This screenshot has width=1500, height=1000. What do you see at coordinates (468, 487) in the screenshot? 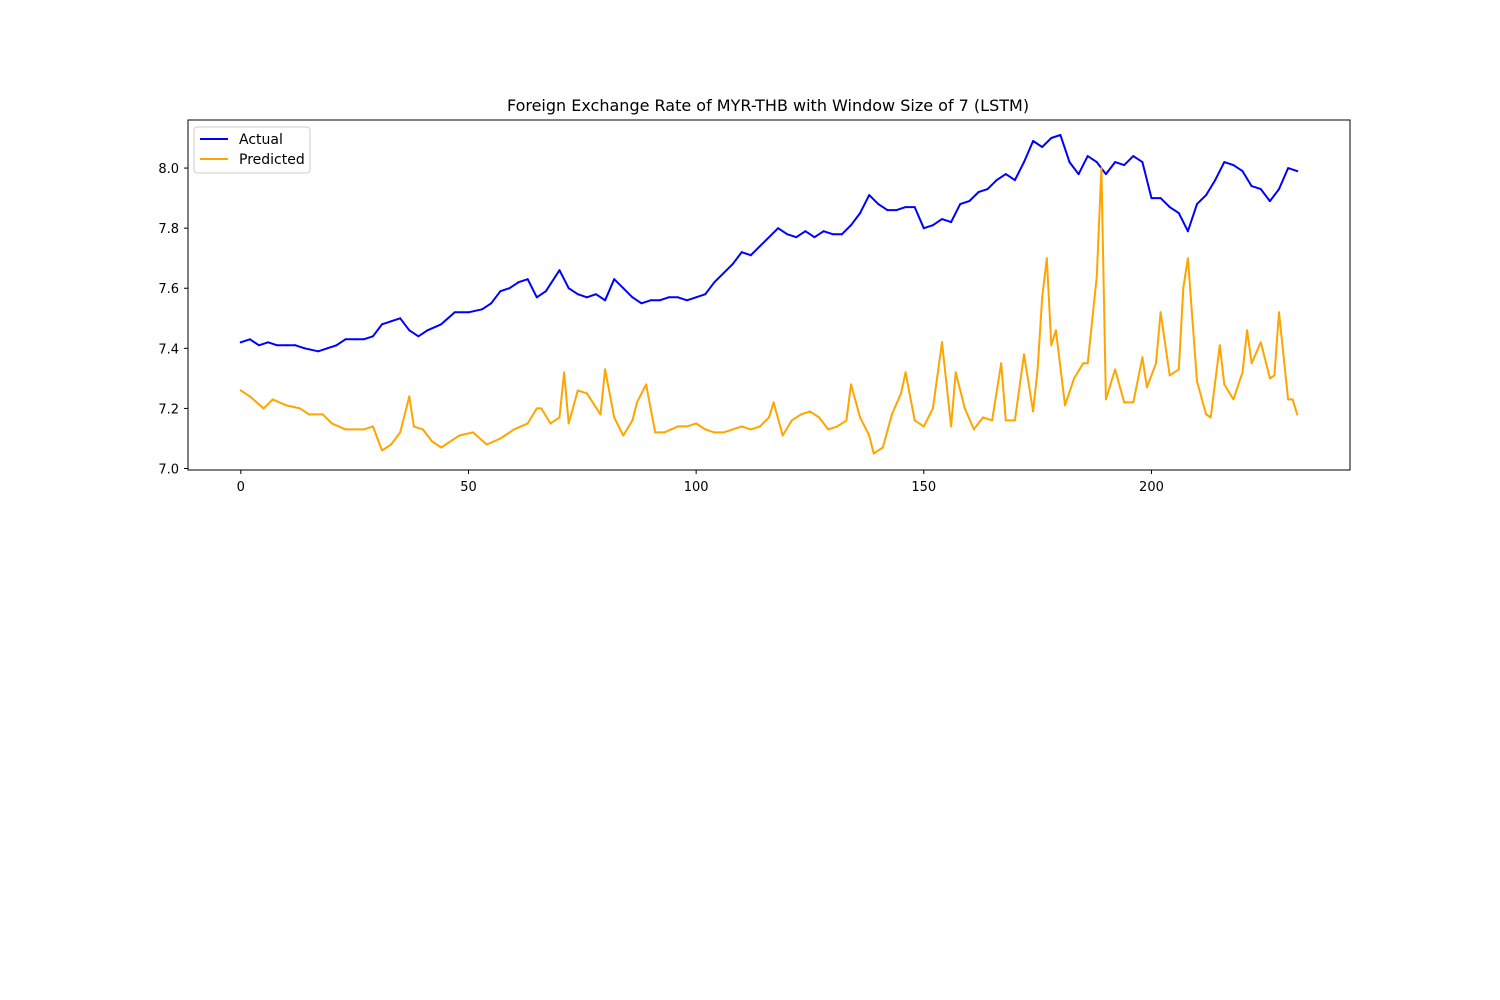
I see `x-tick-label: 50` at bounding box center [468, 487].